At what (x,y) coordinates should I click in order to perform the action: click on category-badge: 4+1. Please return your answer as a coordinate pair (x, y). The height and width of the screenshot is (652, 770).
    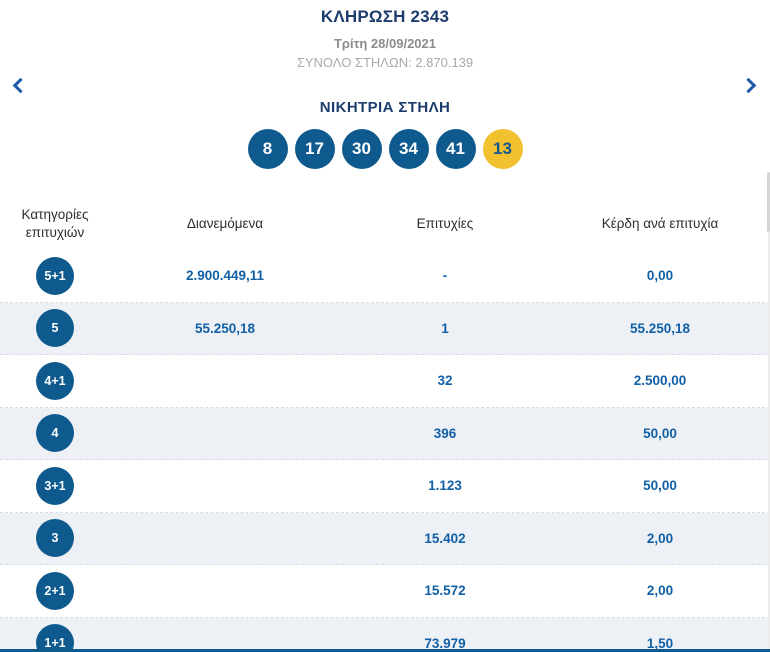
    Looking at the image, I should click on (55, 380).